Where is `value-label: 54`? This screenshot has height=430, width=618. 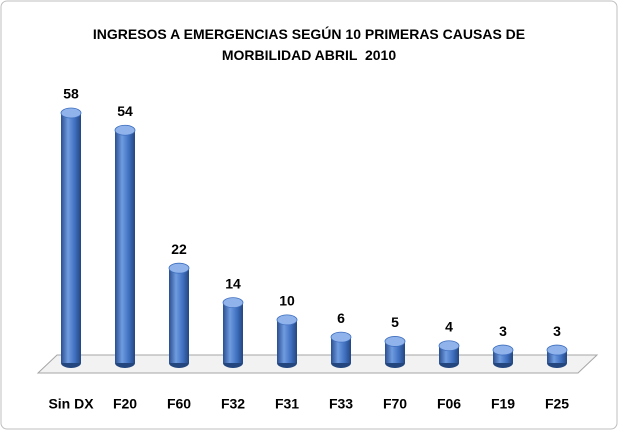 value-label: 54 is located at coordinates (125, 111).